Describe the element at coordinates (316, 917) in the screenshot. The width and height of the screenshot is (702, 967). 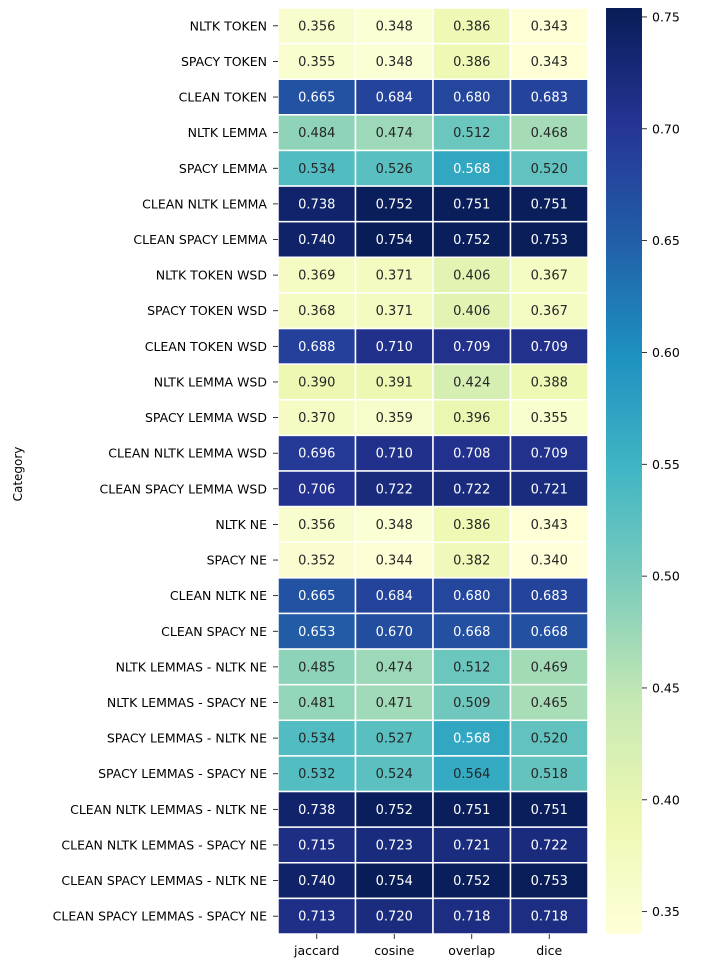
I see `cell-value-label: 0.713` at that location.